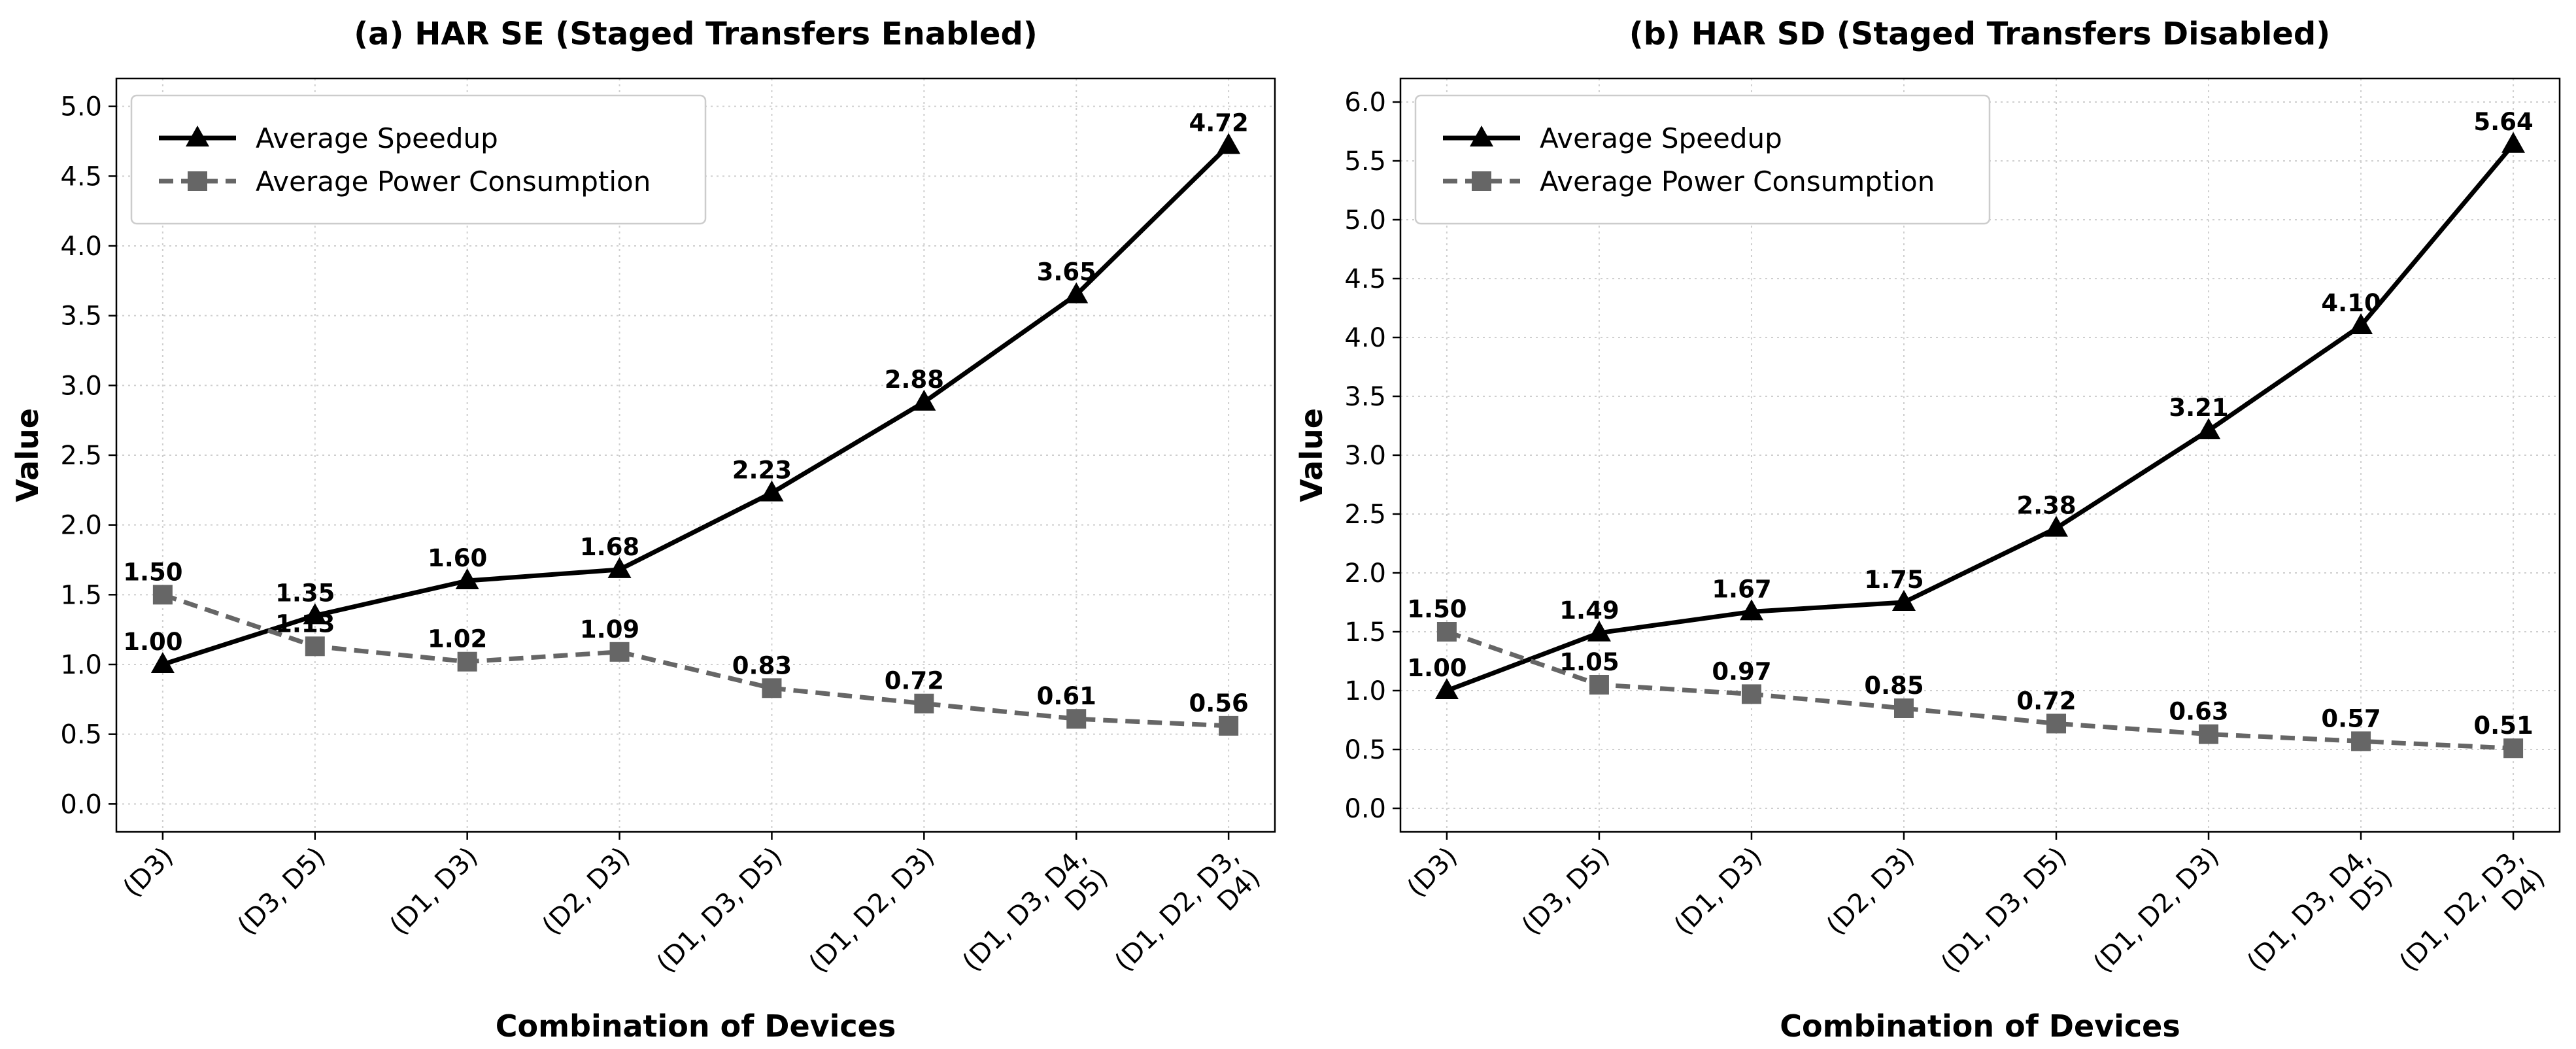 This screenshot has width=2576, height=1049. I want to click on x-tick-label-line: (D1, D2, D3), so click(873, 910).